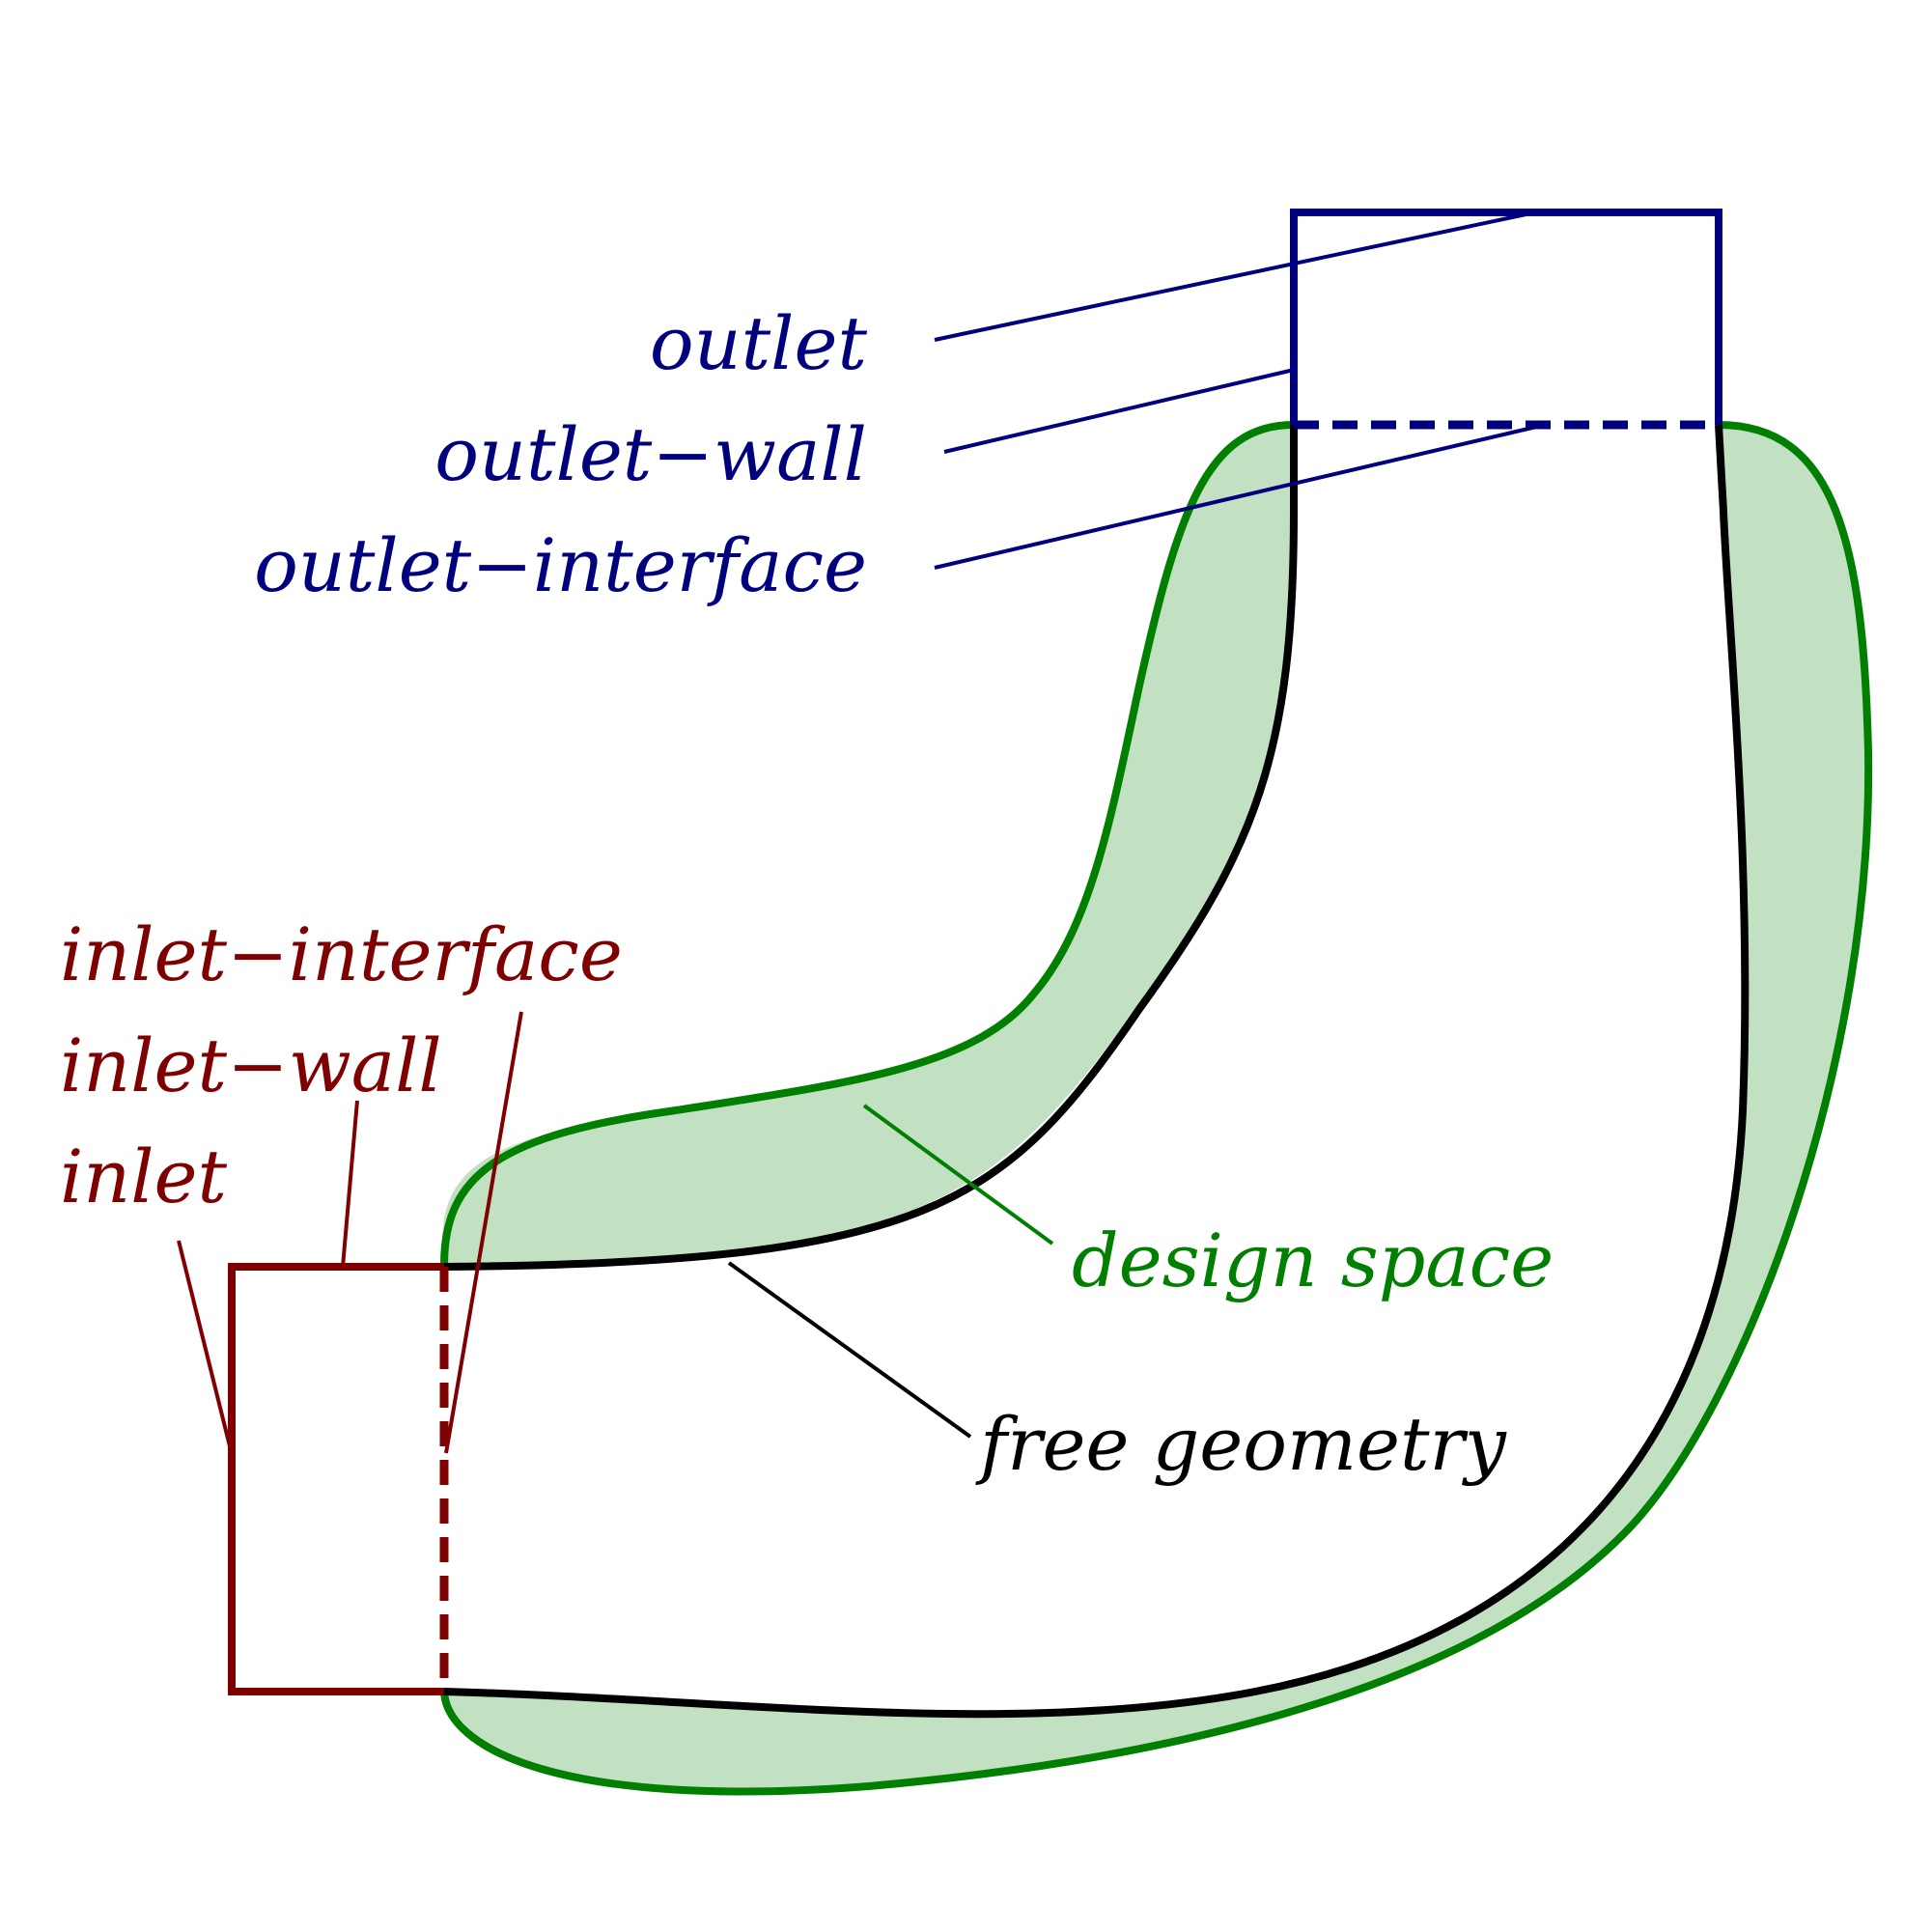 This screenshot has width=1932, height=1932. I want to click on outlet-wall-label: outlet−wall, so click(651, 454).